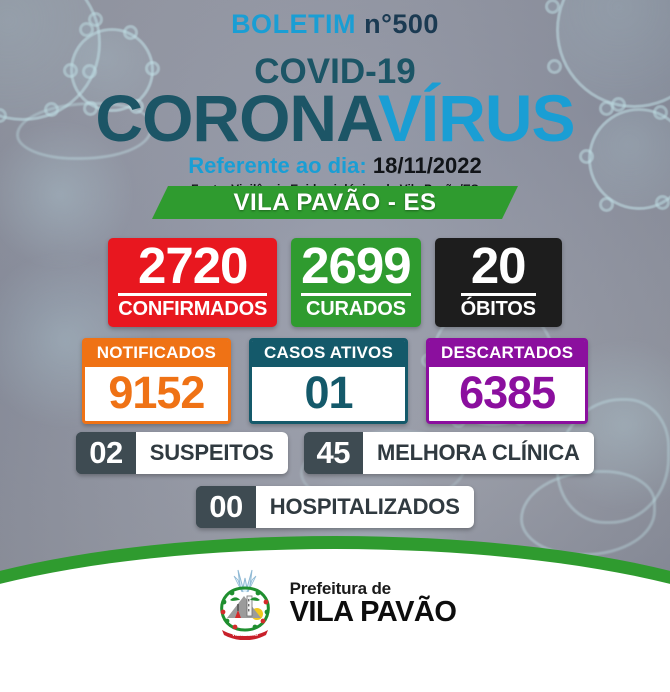  I want to click on stat-value: 45, so click(333, 453).